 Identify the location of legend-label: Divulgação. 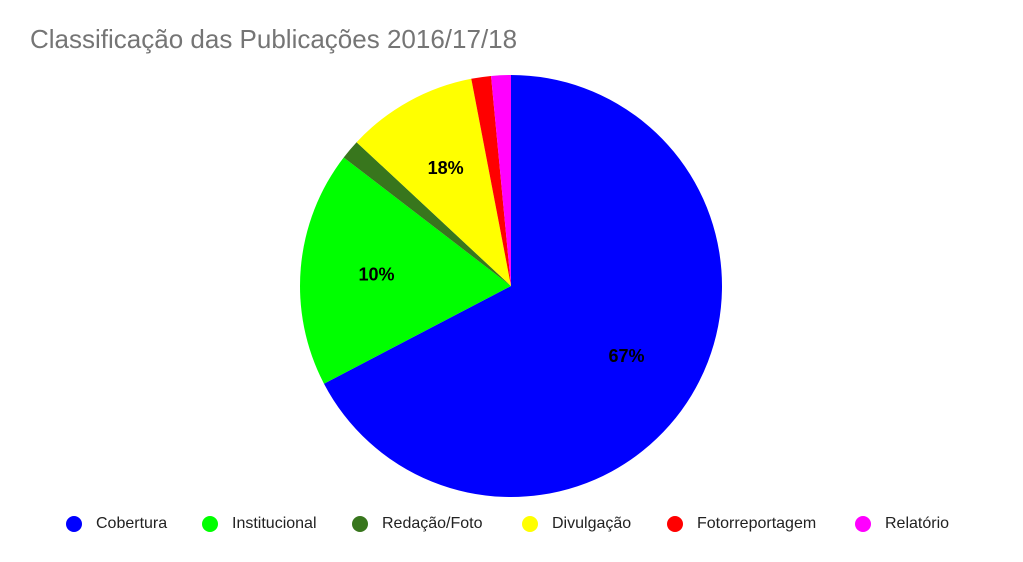
(592, 523).